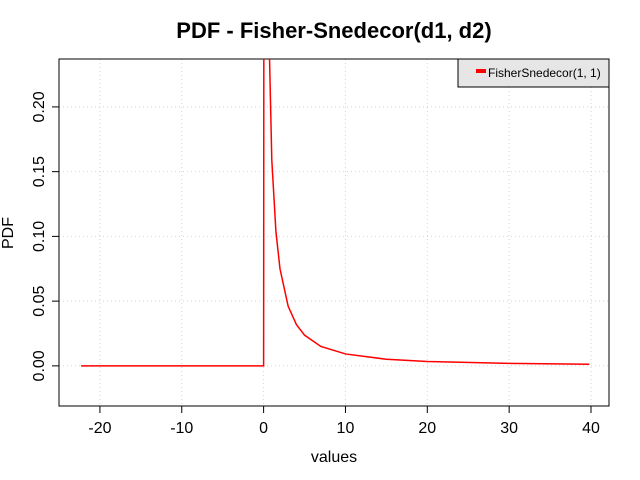 Image resolution: width=640 pixels, height=480 pixels. I want to click on chart-title: PDF - Fisher-Snedecor(d1, d2), so click(333, 30).